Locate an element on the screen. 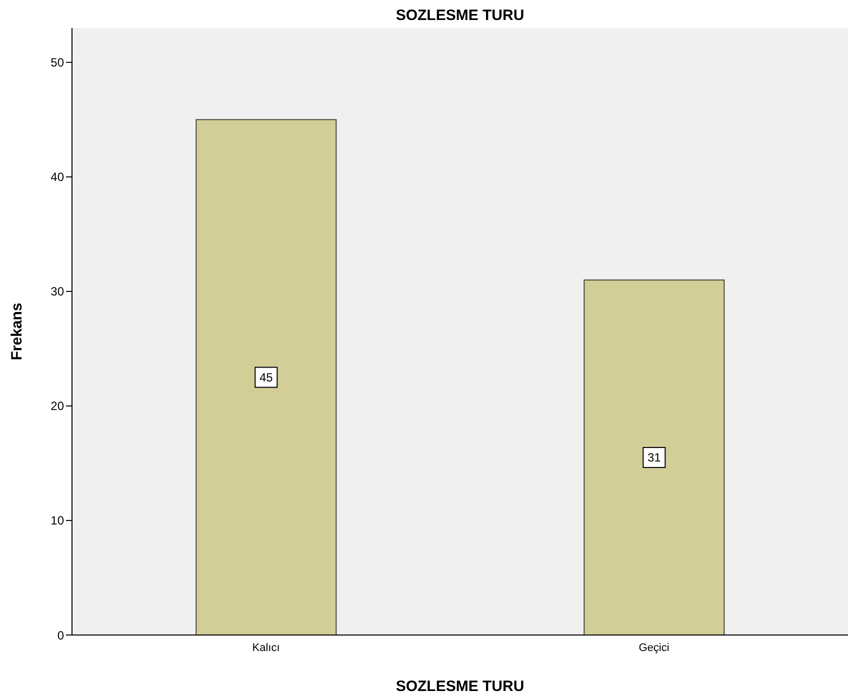 Image resolution: width=848 pixels, height=695 pixels. x-tick-label: Kalıcı is located at coordinates (266, 648).